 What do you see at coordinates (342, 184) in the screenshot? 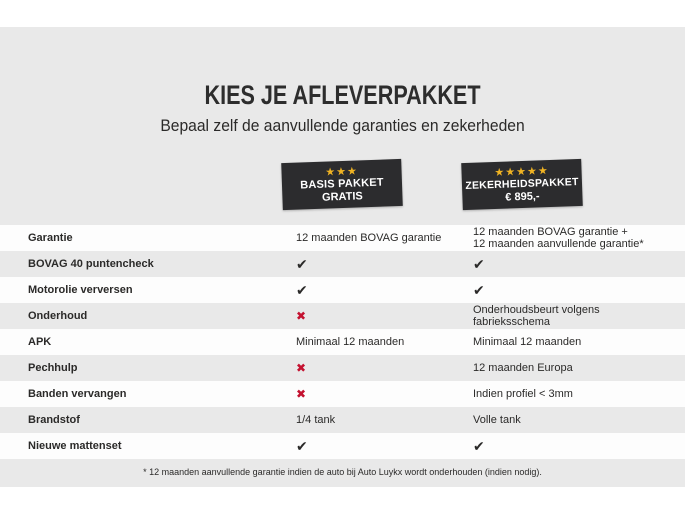
I see `package-badge-basis: ★★★ BASIS PAKKET GRATIS` at bounding box center [342, 184].